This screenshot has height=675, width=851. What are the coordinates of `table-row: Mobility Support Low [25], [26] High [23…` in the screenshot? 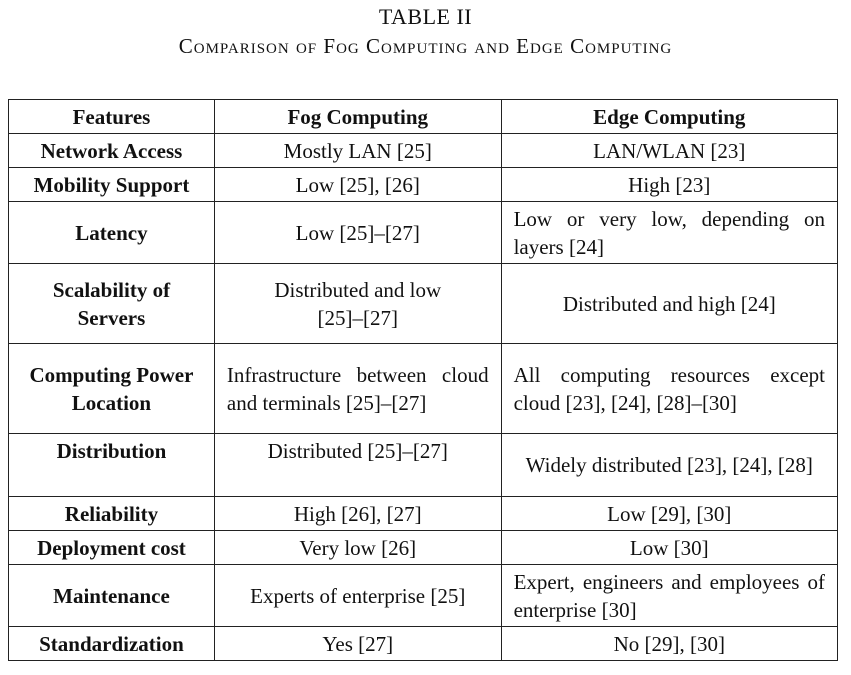 It's located at (423, 184).